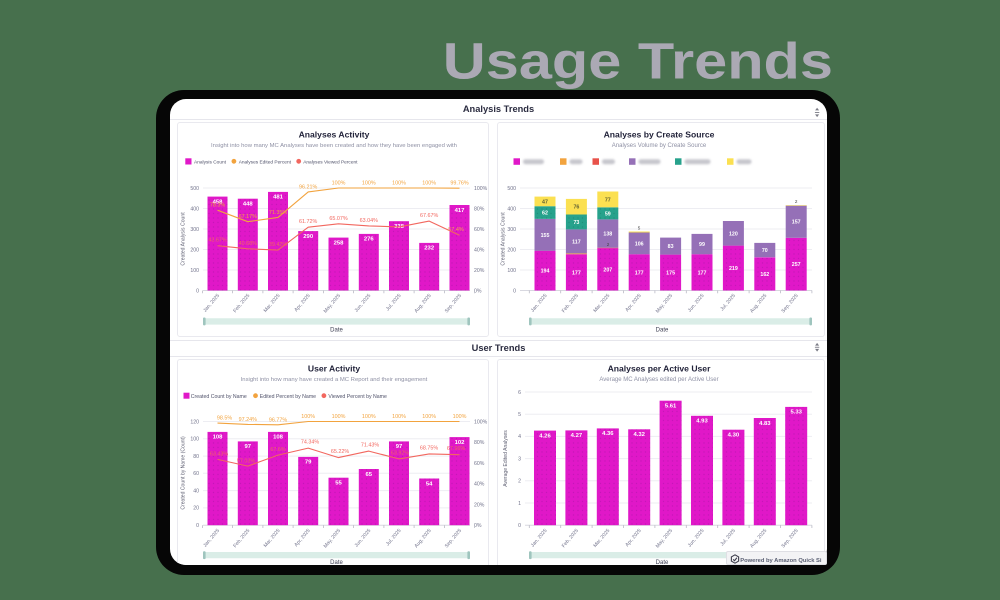  I want to click on svg-text: 54, so click(429, 484).